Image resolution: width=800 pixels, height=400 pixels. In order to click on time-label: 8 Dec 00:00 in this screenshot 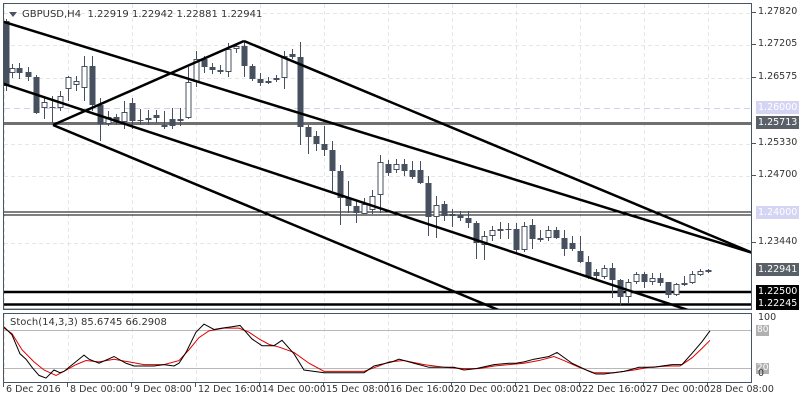, I will do `click(99, 389)`.